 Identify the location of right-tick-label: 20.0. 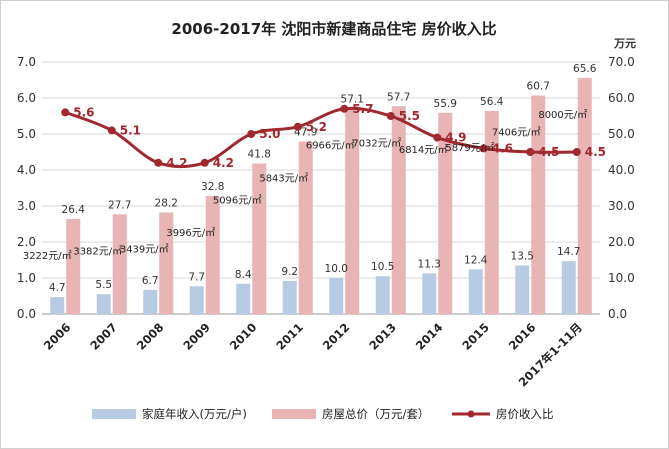
(621, 242).